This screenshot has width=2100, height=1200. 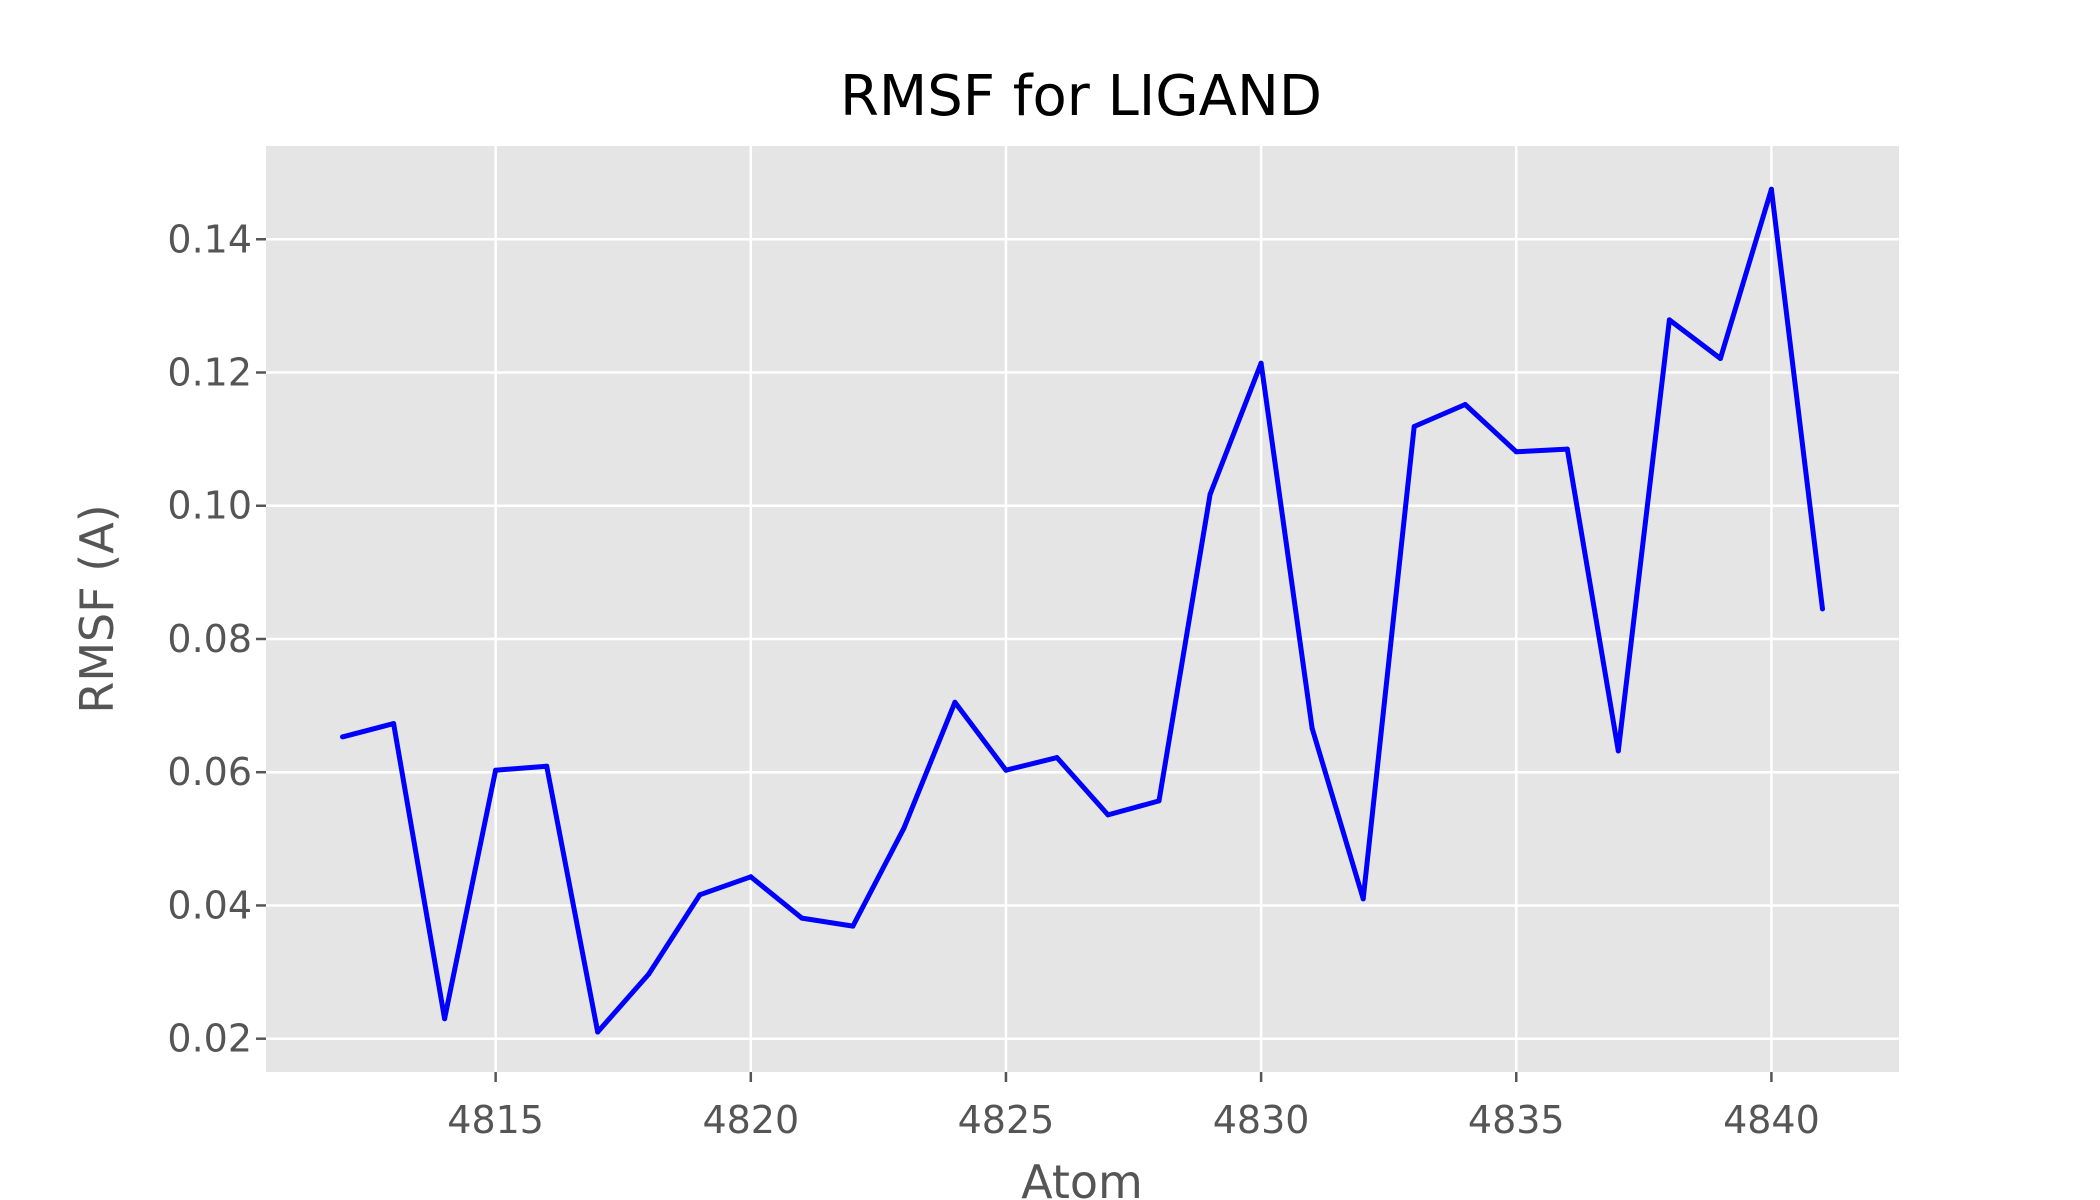 I want to click on y-tick-label: 0.06, so click(x=209, y=772).